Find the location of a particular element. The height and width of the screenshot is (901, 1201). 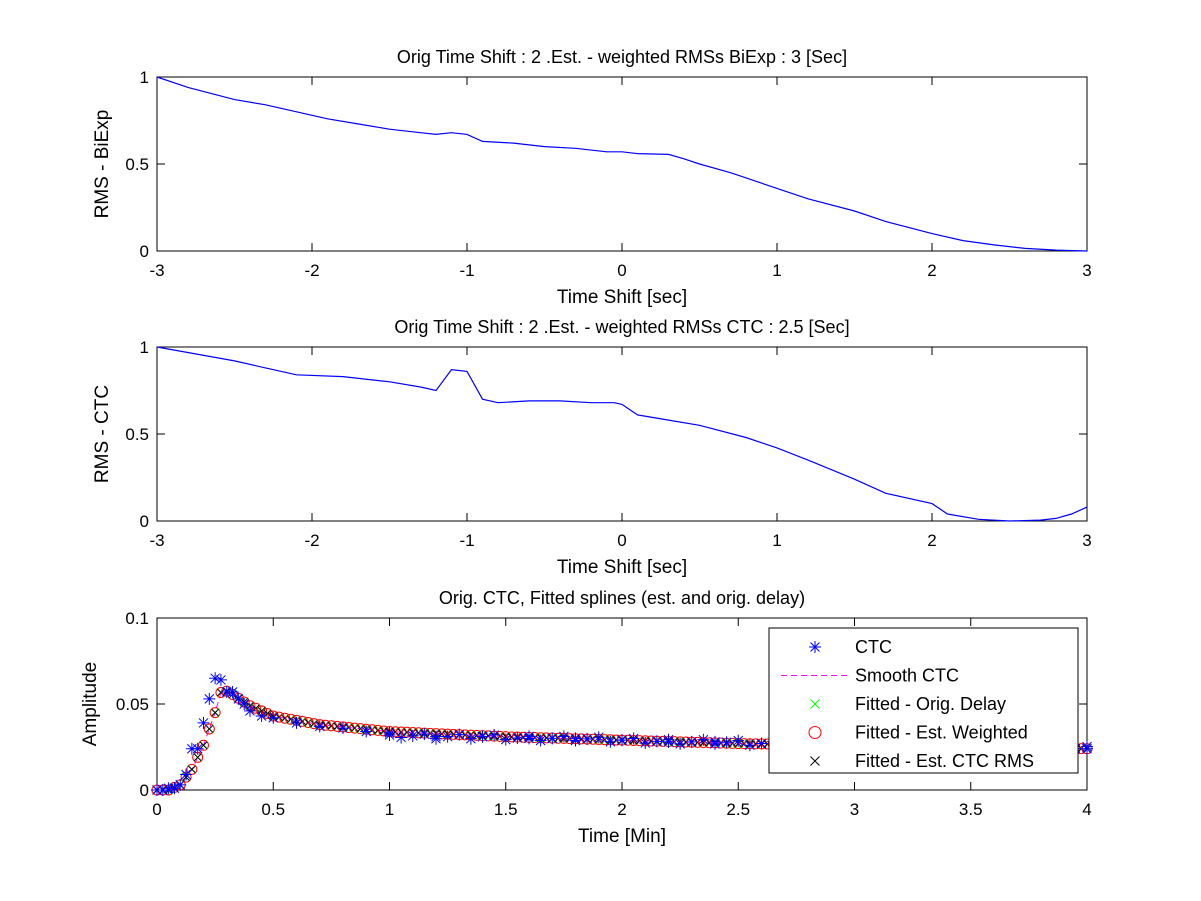

y-axis-label: Amplitude is located at coordinates (90, 704).